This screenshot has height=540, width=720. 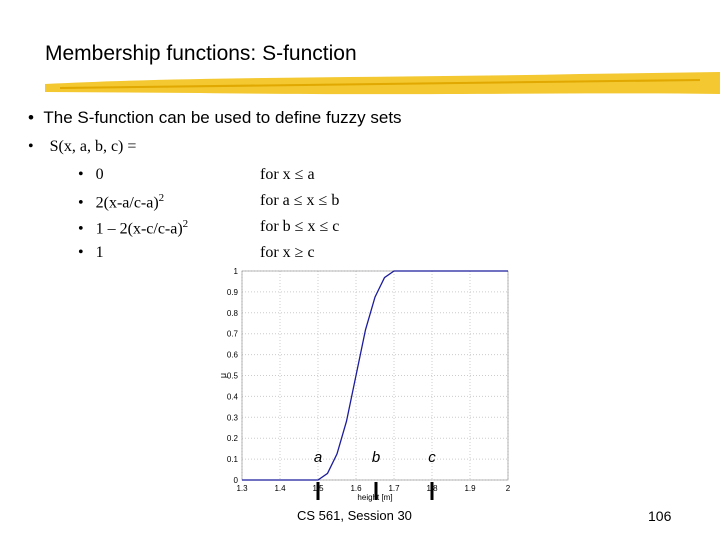 What do you see at coordinates (233, 313) in the screenshot?
I see `y-tick-label: 0.8` at bounding box center [233, 313].